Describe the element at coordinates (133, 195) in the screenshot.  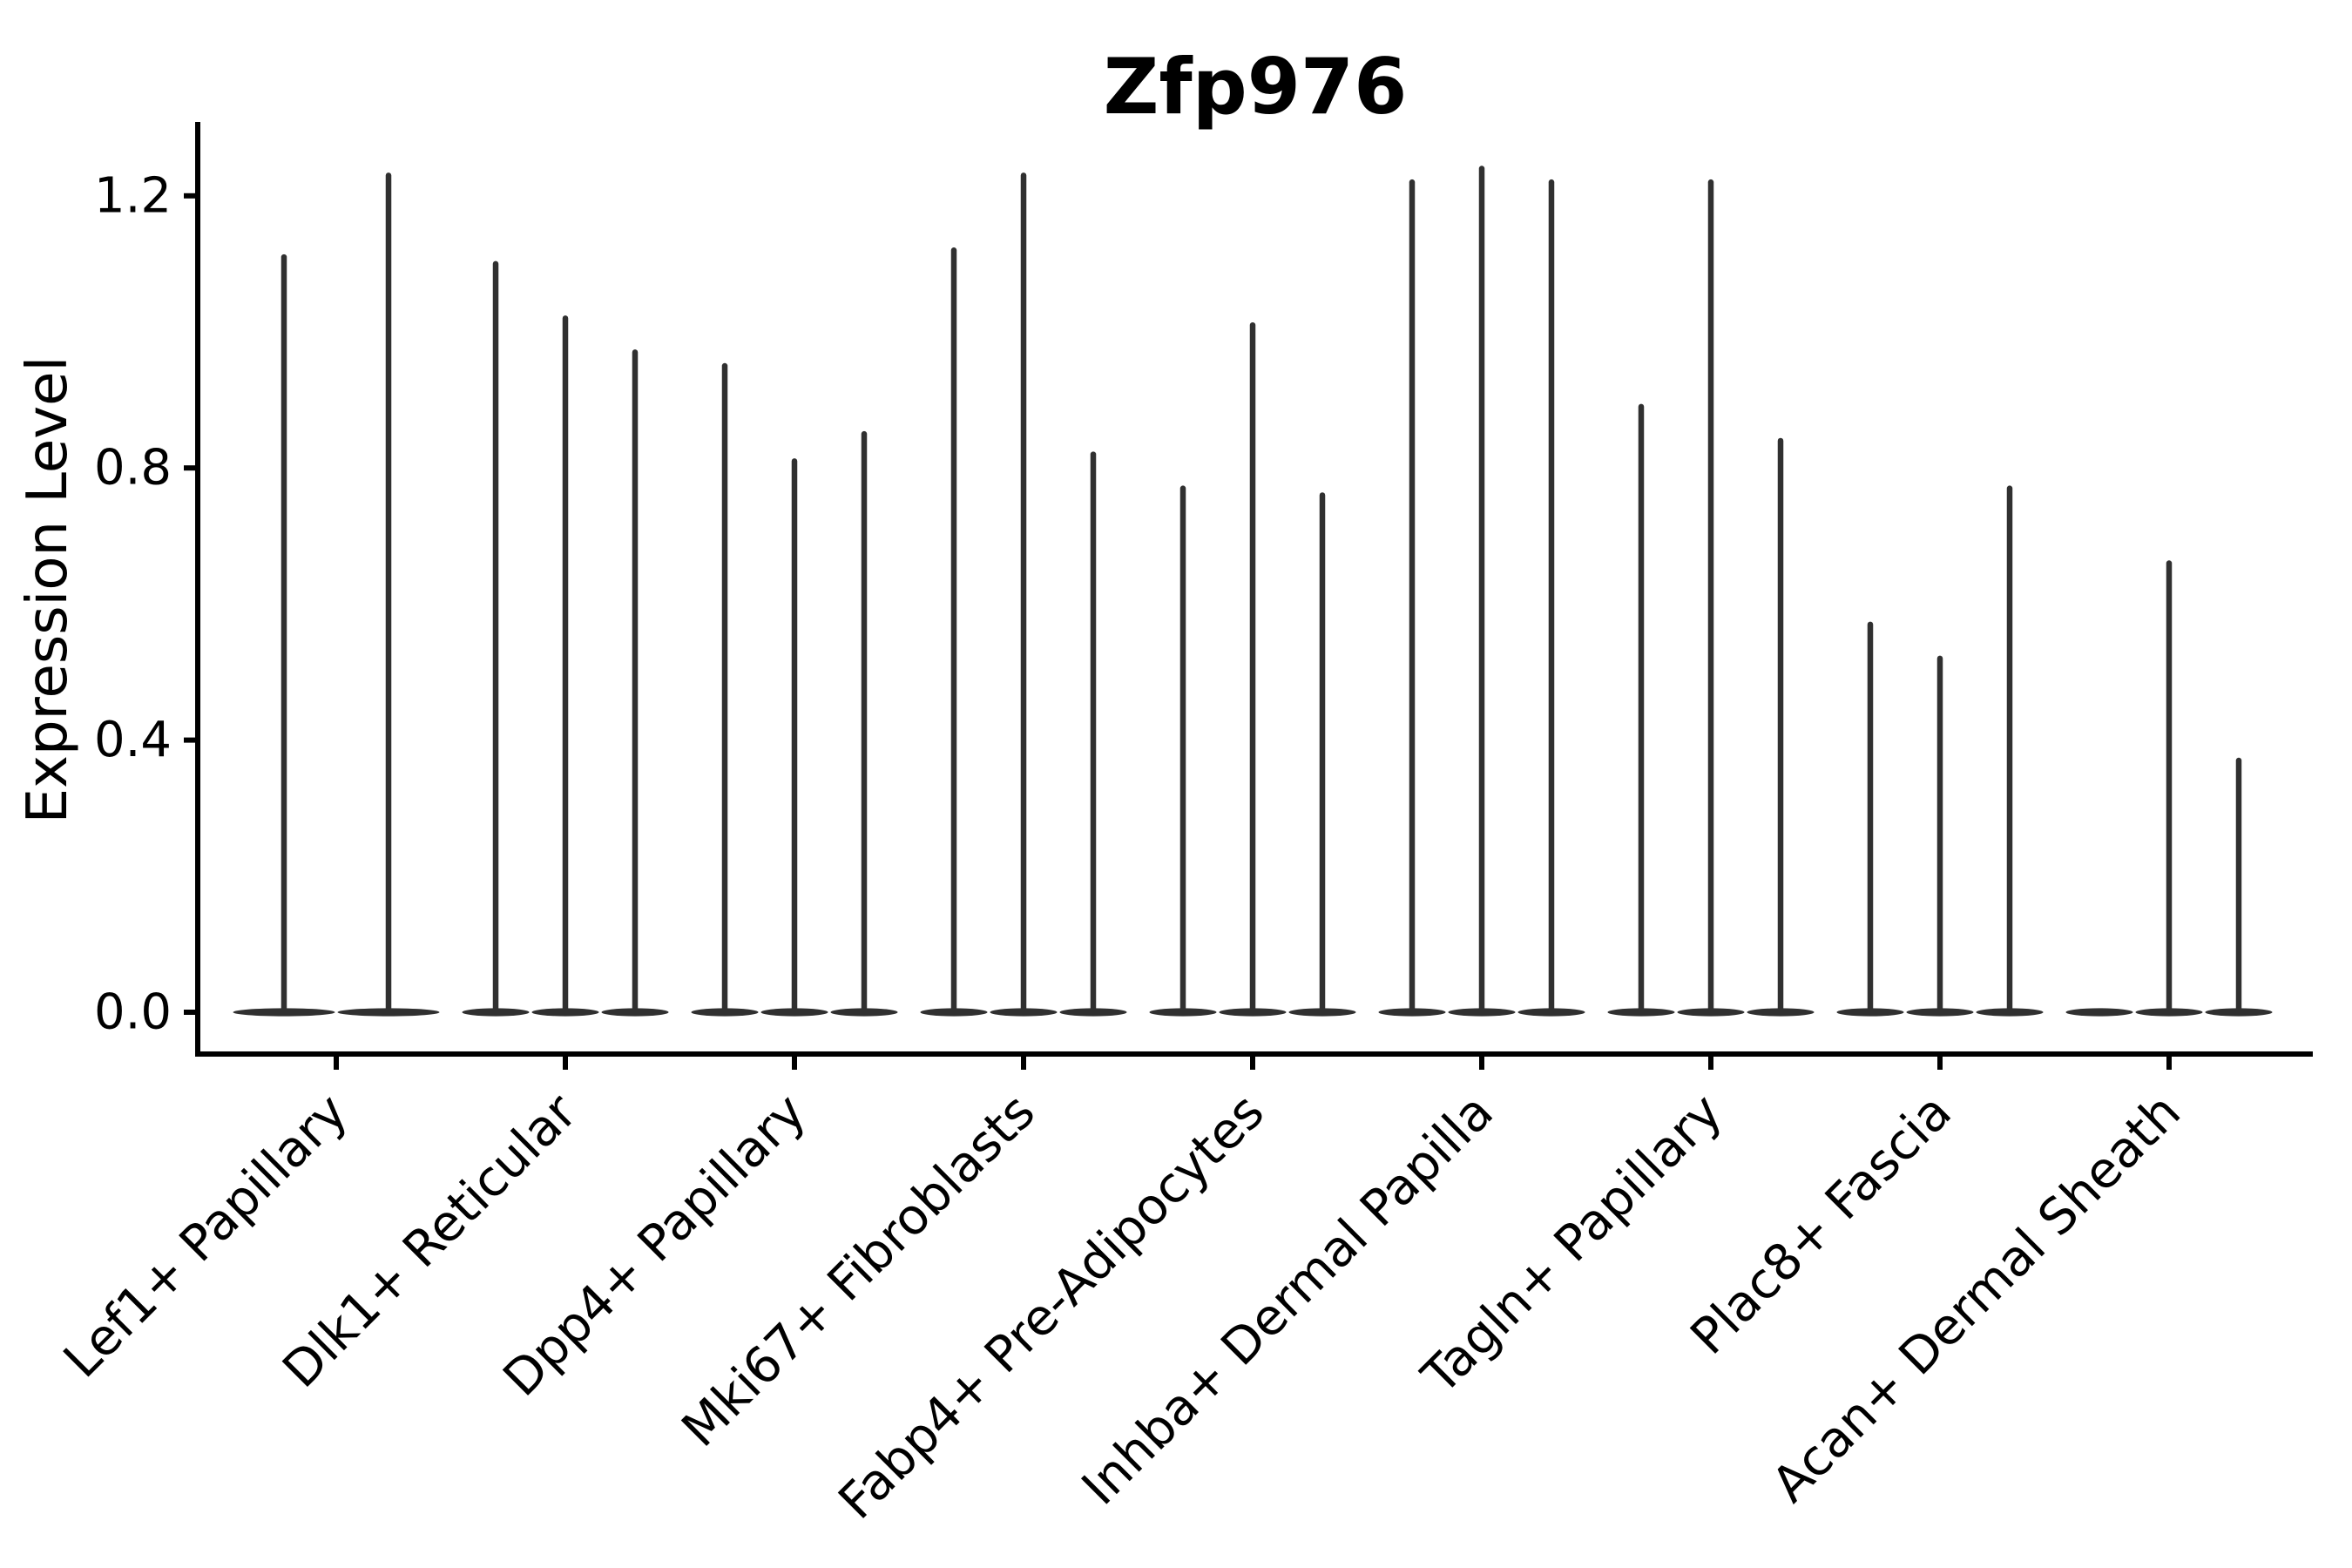
I see `y-tick-label: 1.2` at that location.